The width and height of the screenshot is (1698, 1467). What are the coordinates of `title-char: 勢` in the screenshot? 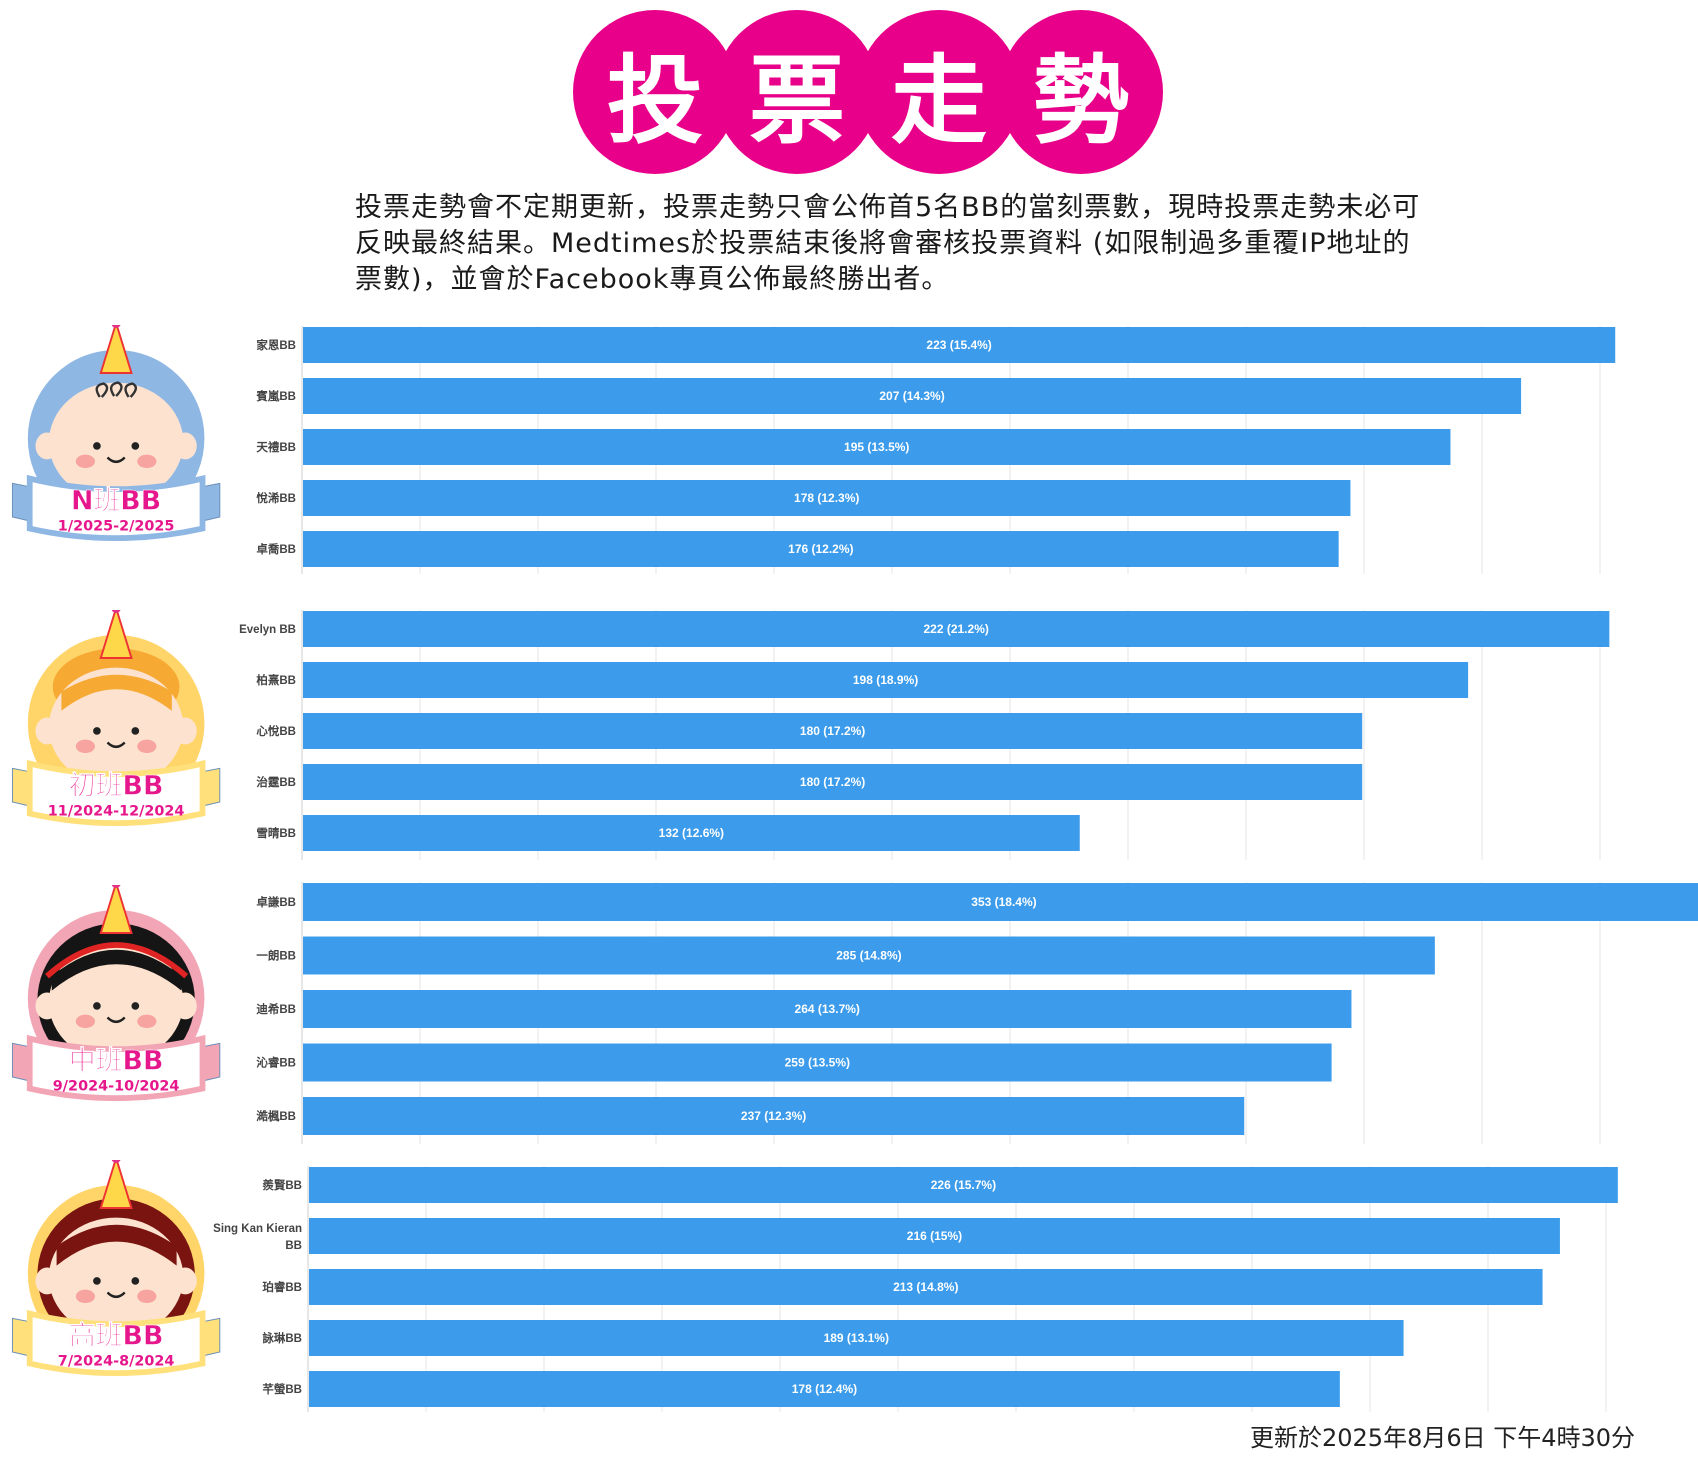 It's located at (1081, 100).